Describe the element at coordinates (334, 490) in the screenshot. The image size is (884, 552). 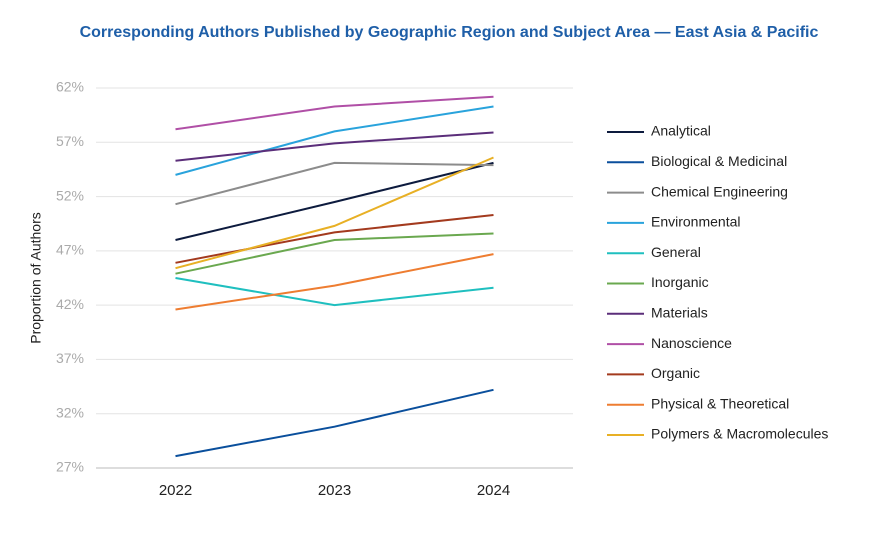
I see `x-tick-label: 2023` at that location.